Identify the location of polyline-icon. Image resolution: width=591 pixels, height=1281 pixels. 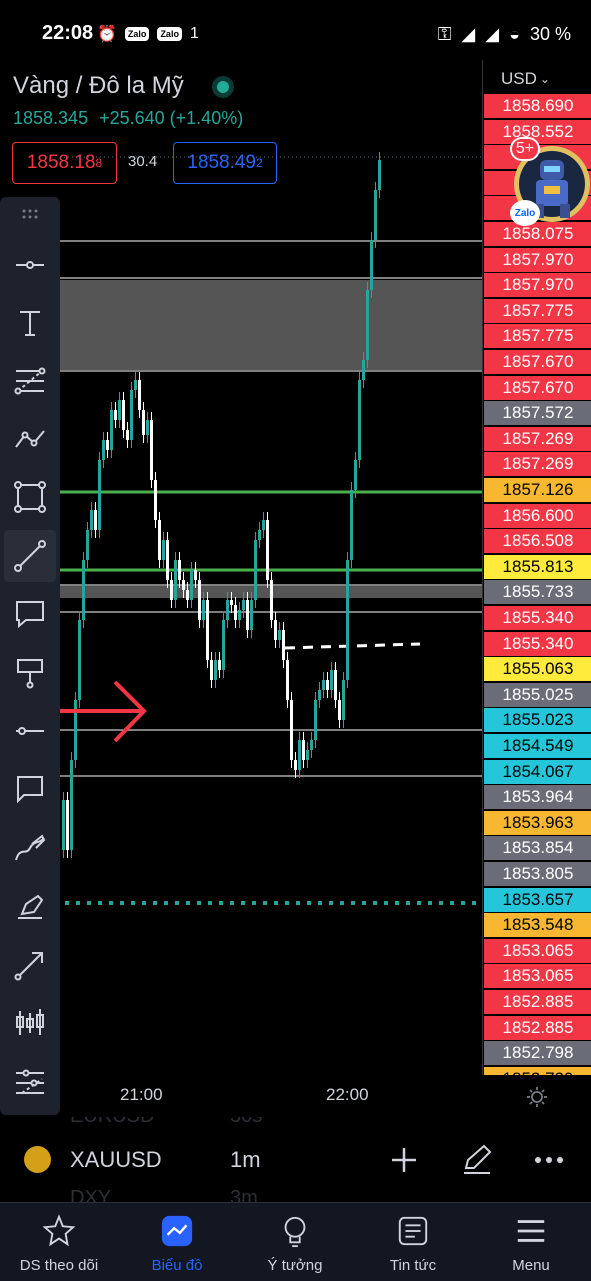
(30, 439).